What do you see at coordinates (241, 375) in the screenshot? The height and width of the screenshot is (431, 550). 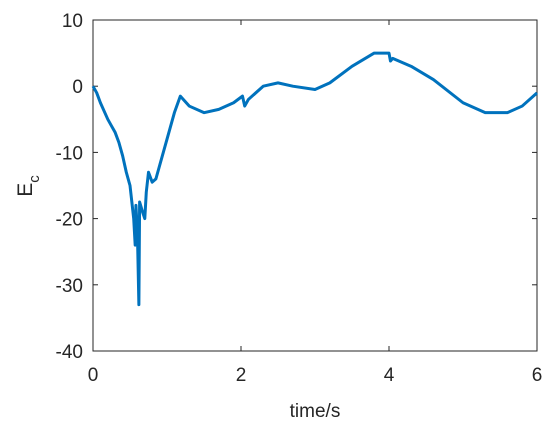 I see `x-tick-label: 2` at bounding box center [241, 375].